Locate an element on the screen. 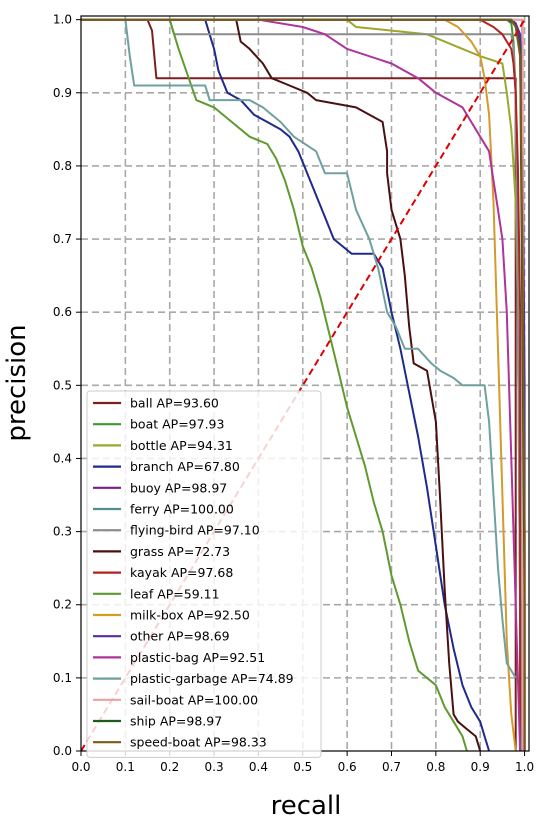 The image size is (542, 819). legend-label: bottle AP=94.31 is located at coordinates (181, 445).